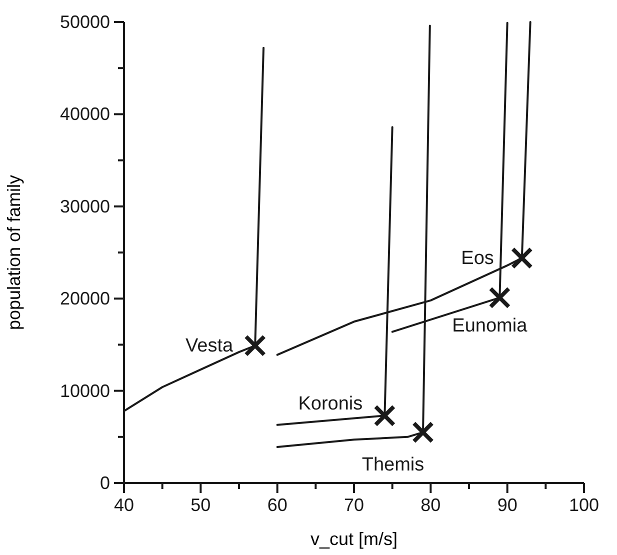 This screenshot has height=555, width=617. Describe the element at coordinates (354, 505) in the screenshot. I see `x-tick-label: 70` at that location.